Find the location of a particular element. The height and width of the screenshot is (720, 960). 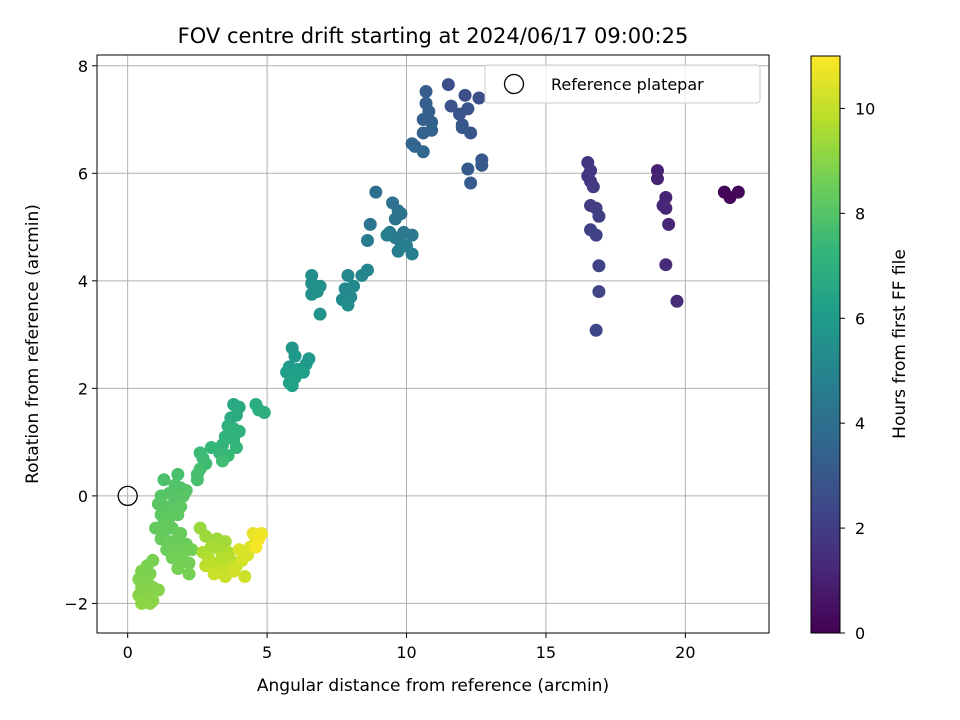

y-tick-label: 4 is located at coordinates (83, 281).